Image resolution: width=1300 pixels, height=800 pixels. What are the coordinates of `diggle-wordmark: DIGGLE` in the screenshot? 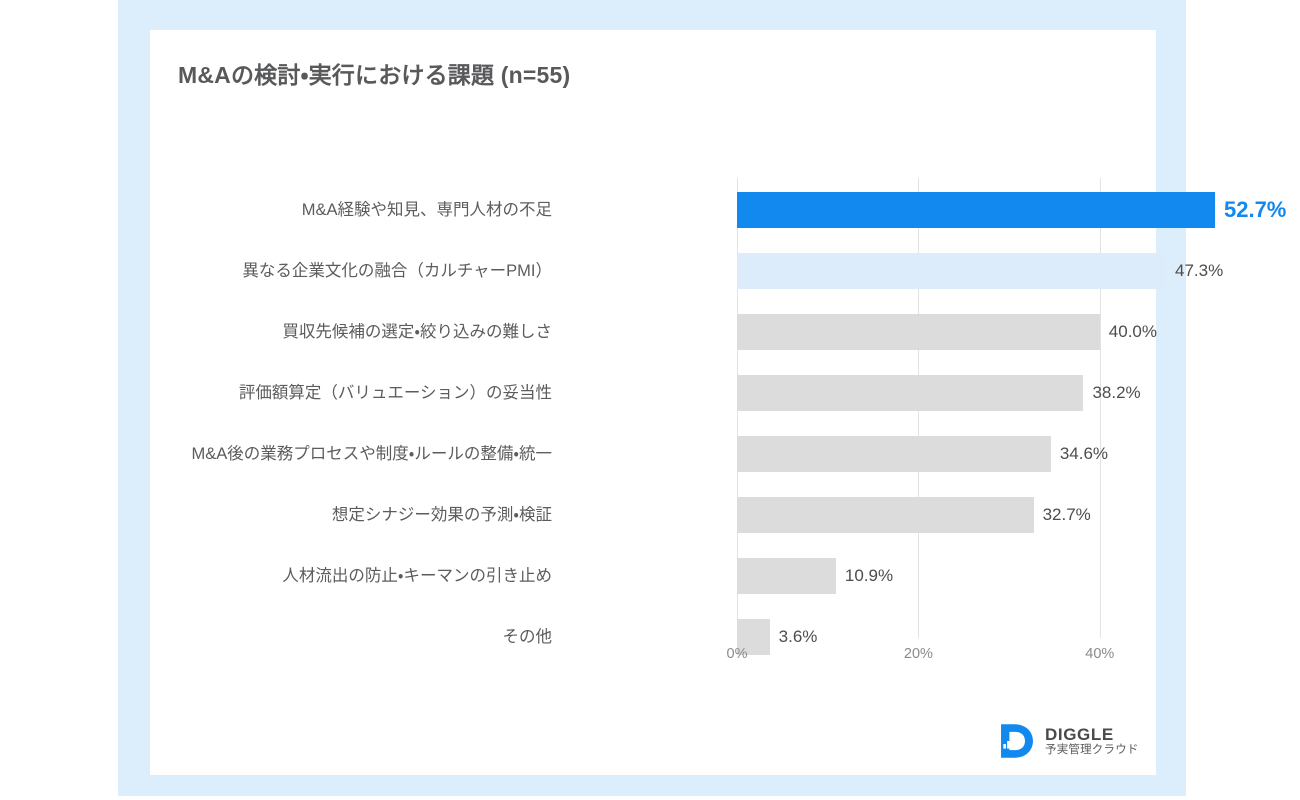 It's located at (1079, 735).